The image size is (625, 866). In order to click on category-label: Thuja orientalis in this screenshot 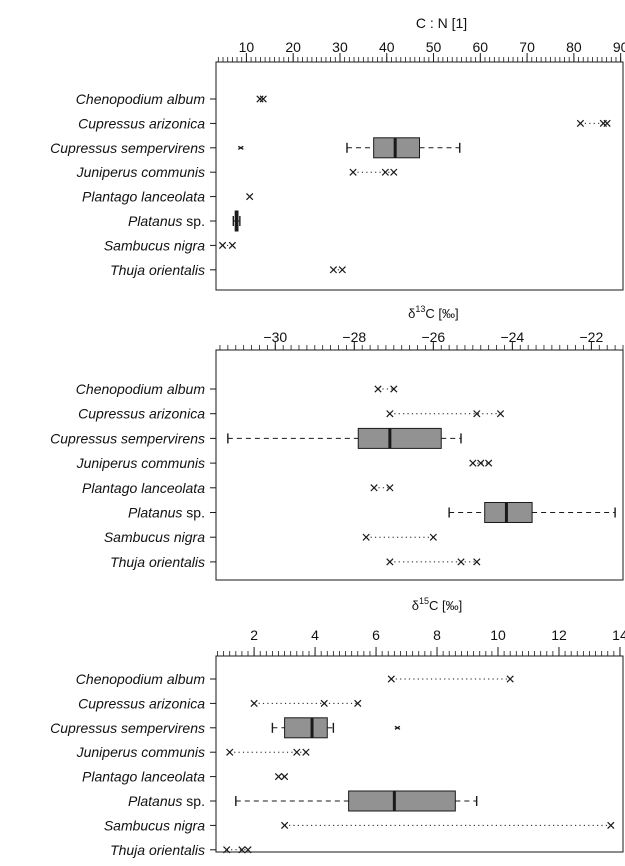, I will do `click(157, 562)`.